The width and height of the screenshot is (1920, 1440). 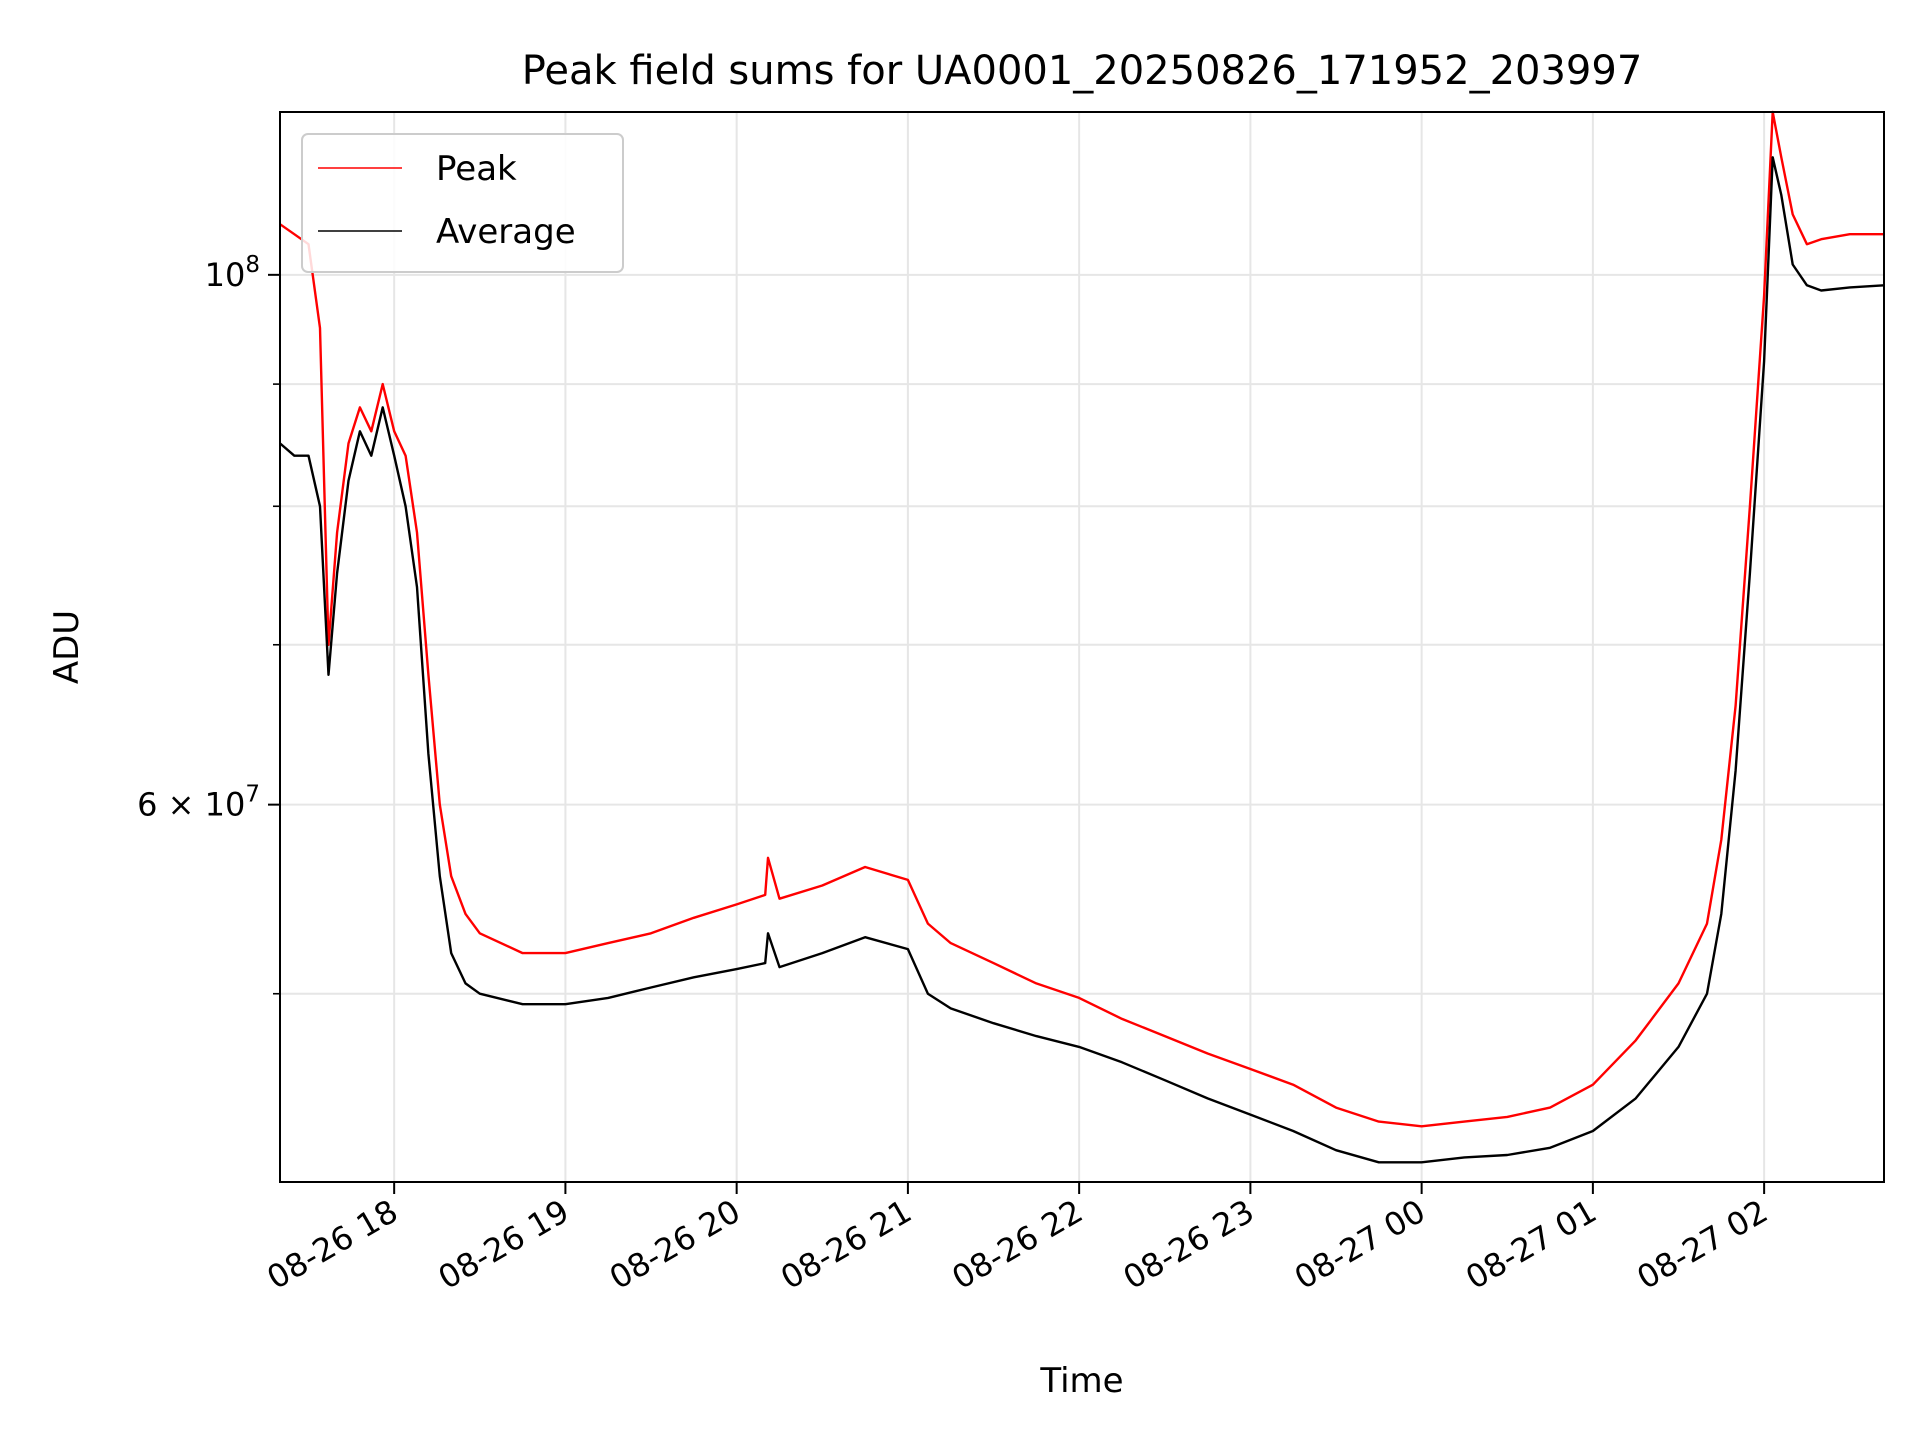 I want to click on y-tick-label-base: 10, so click(x=225, y=275).